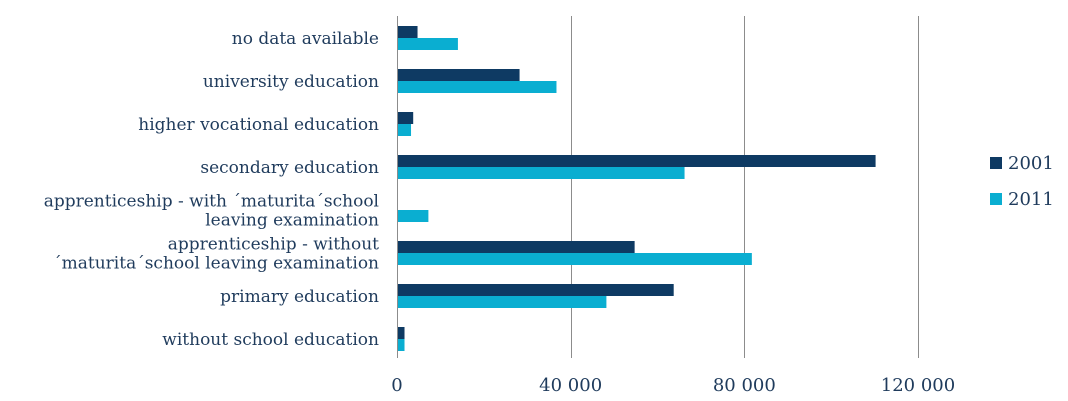  Describe the element at coordinates (918, 385) in the screenshot. I see `x-tick-label: 120 000` at that location.